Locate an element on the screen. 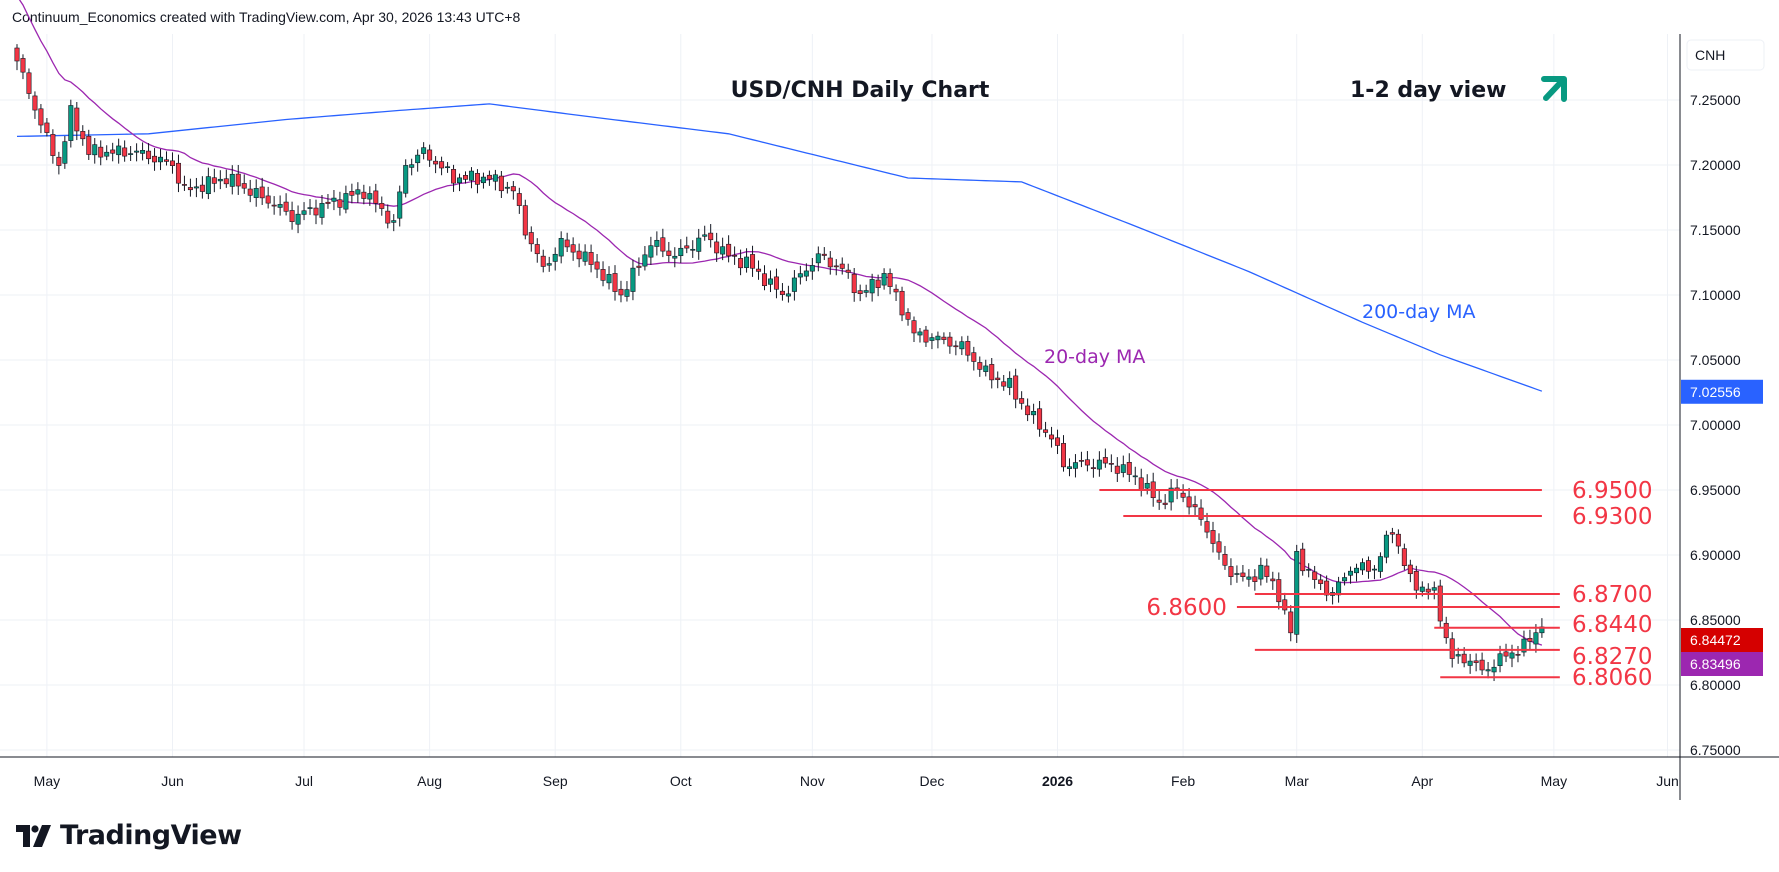 Image resolution: width=1779 pixels, height=872 pixels. time-tick-label: Jun is located at coordinates (1667, 781).